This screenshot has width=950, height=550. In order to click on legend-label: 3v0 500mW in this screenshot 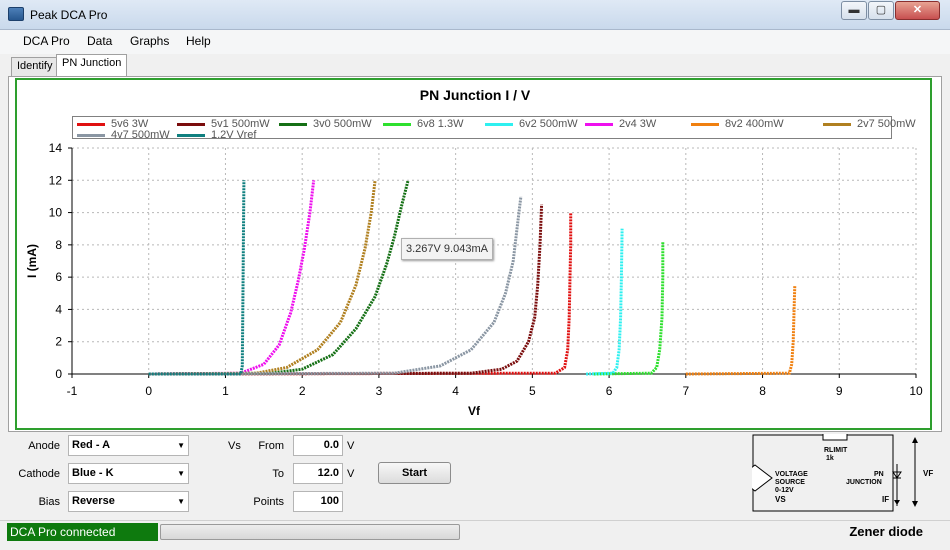, I will do `click(342, 124)`.